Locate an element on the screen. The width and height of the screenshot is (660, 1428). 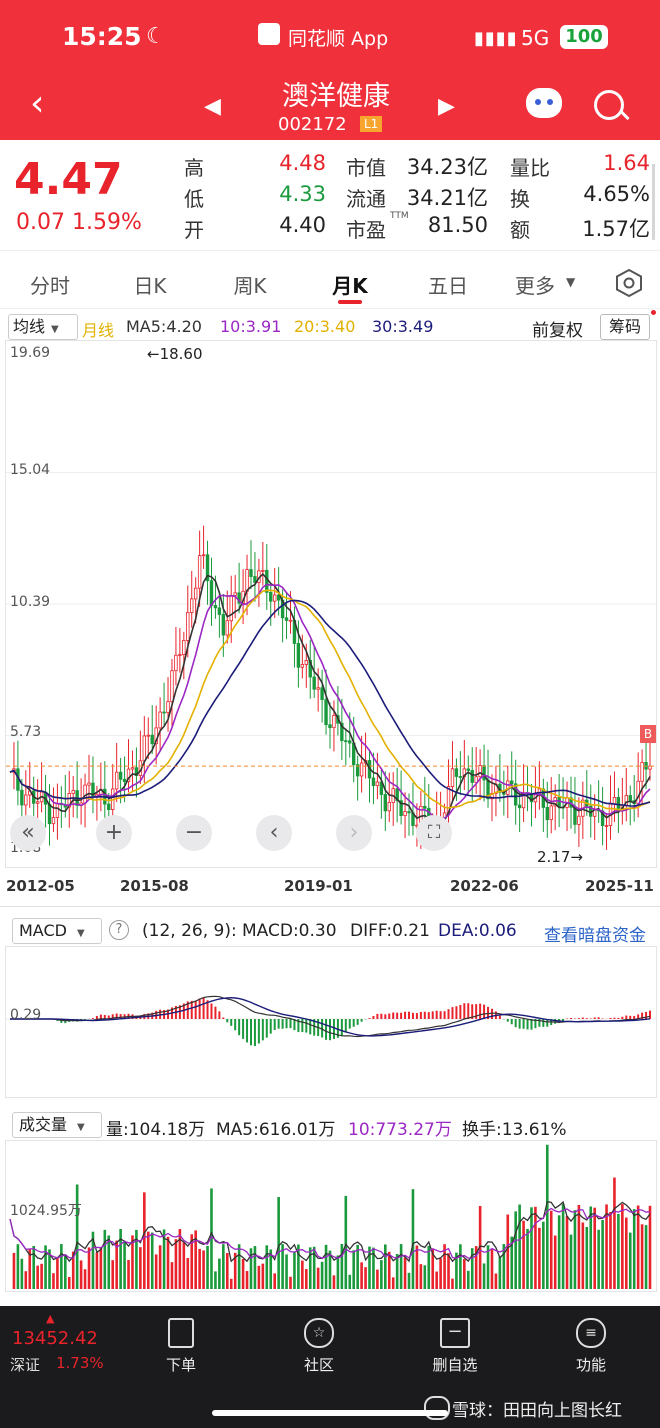
indicator-select: 均线 ▼ is located at coordinates (43, 327).